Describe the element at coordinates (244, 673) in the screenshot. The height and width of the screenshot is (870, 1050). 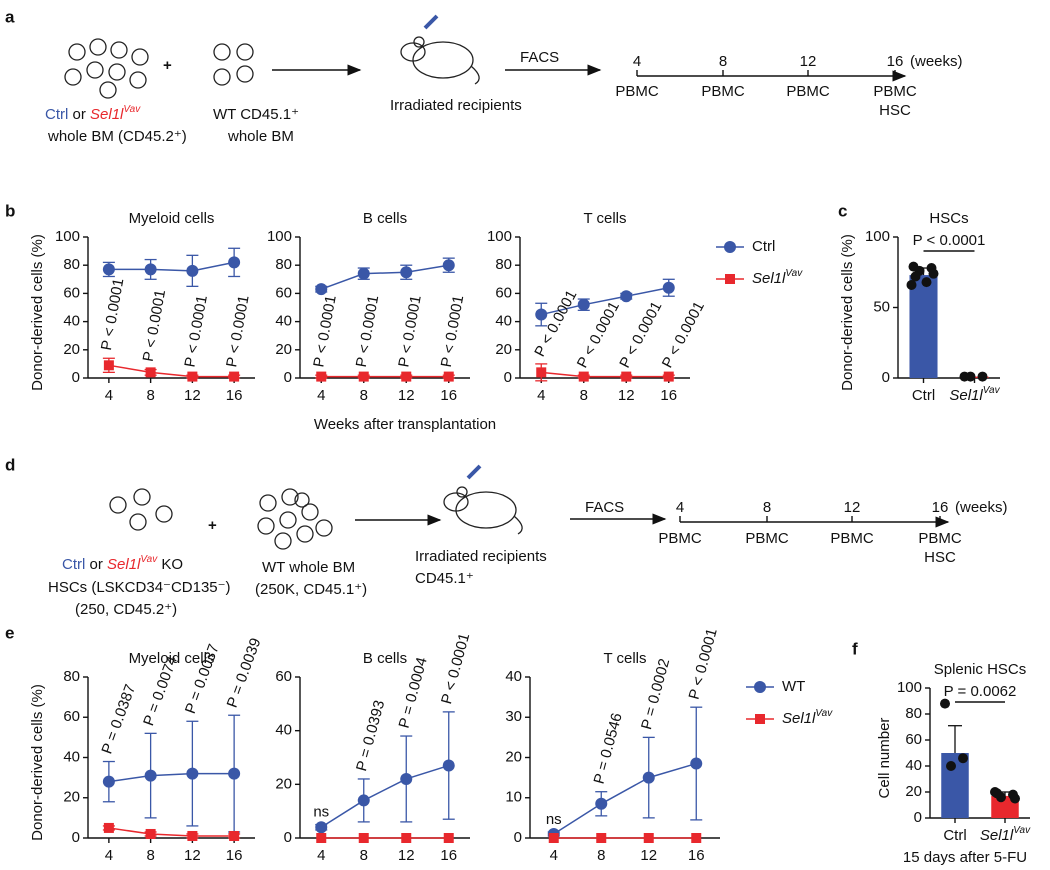
I see `annotation: P = 0.0039` at that location.